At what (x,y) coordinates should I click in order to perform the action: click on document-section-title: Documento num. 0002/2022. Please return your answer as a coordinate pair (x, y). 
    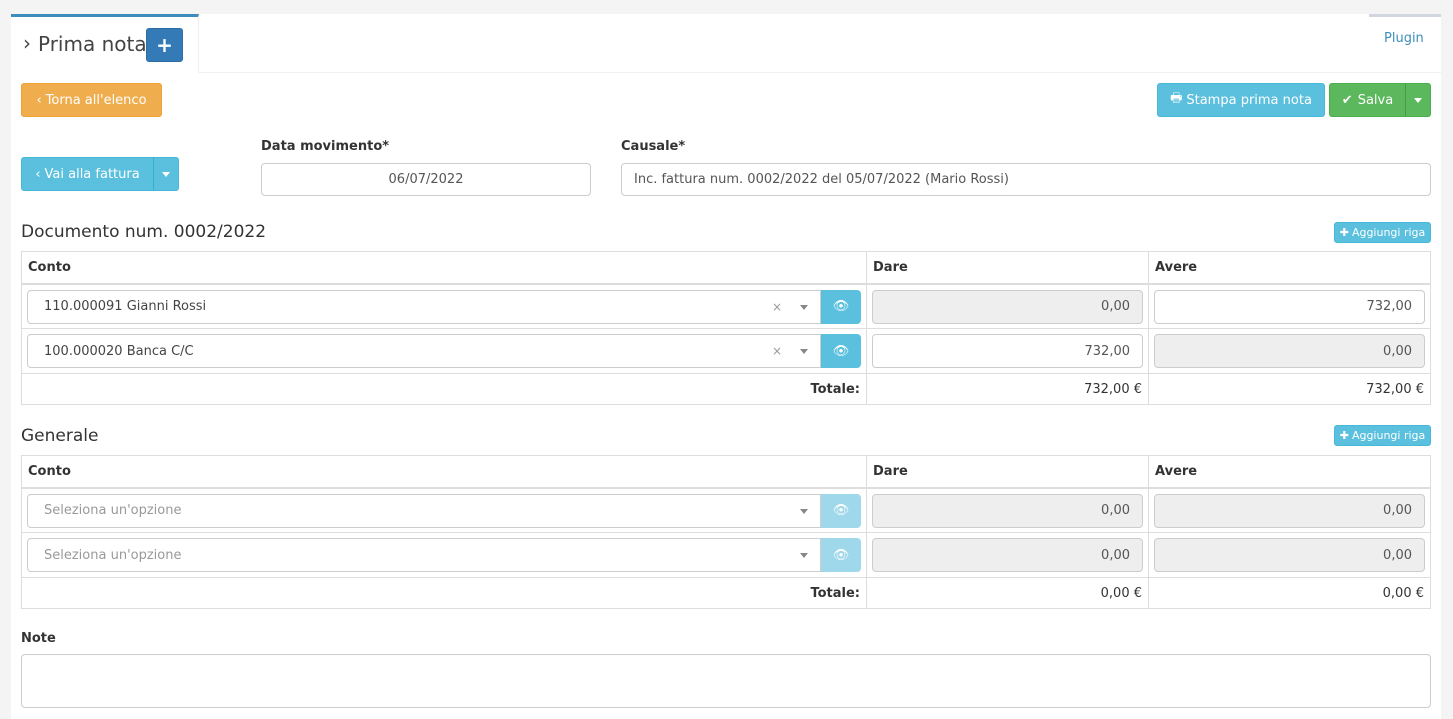
    Looking at the image, I should click on (144, 232).